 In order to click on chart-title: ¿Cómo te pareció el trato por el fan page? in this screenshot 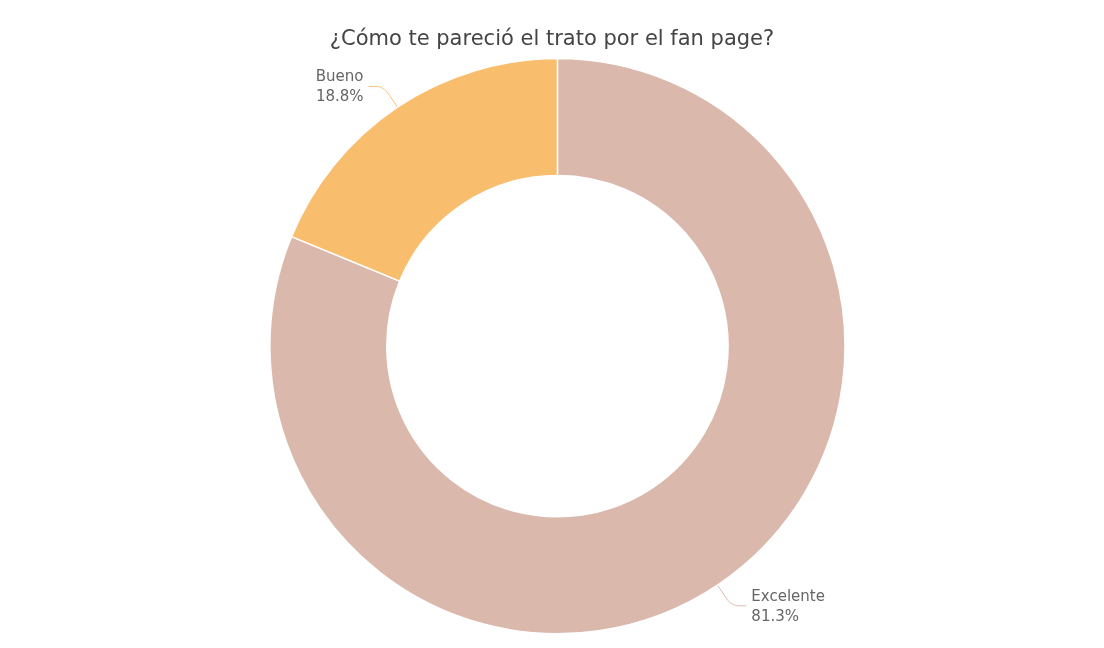, I will do `click(552, 37)`.